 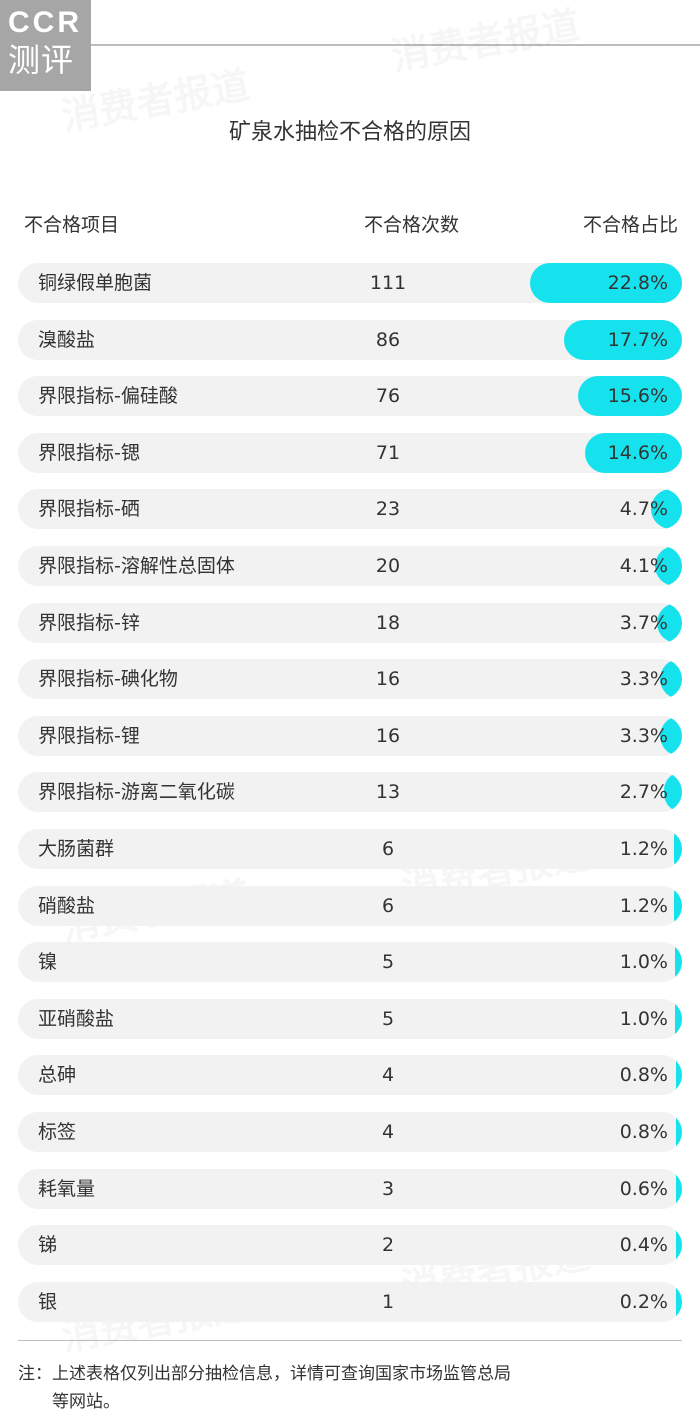 What do you see at coordinates (643, 1245) in the screenshot?
I see `row-pct-value: 0.4%` at bounding box center [643, 1245].